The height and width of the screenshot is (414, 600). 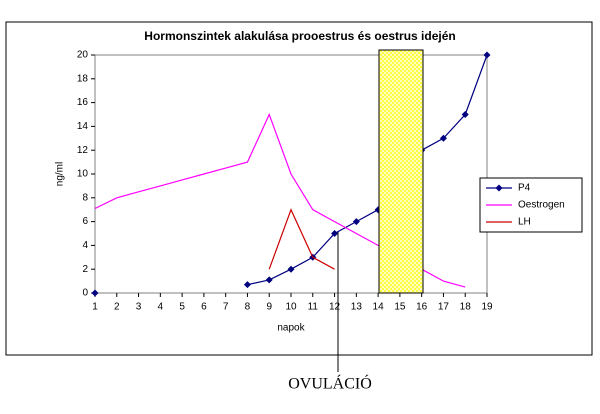 What do you see at coordinates (83, 126) in the screenshot?
I see `y-tick-label: 14` at bounding box center [83, 126].